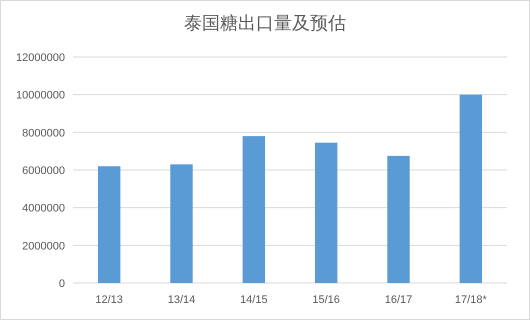  What do you see at coordinates (43, 171) in the screenshot?
I see `y-tick-label: 6000000` at bounding box center [43, 171].